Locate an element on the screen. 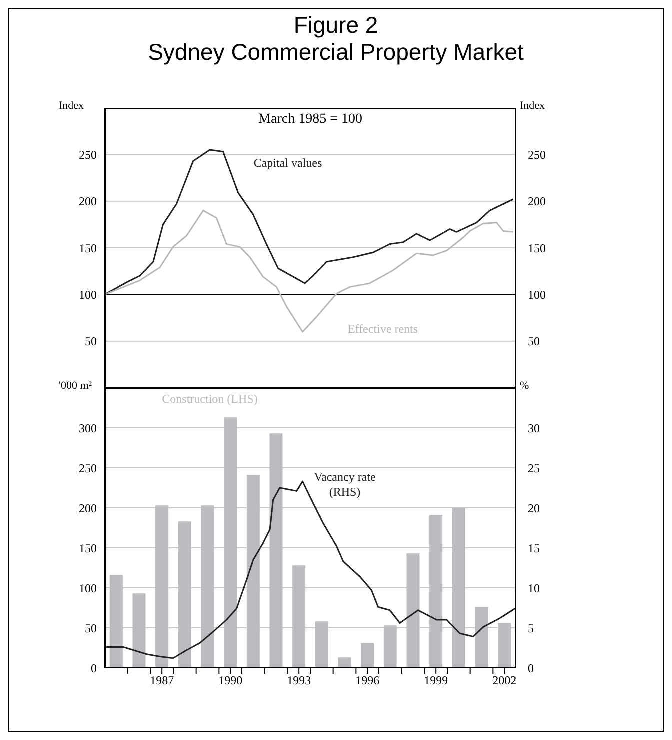  series-label: Vacancy rate (RHS) is located at coordinates (345, 485).